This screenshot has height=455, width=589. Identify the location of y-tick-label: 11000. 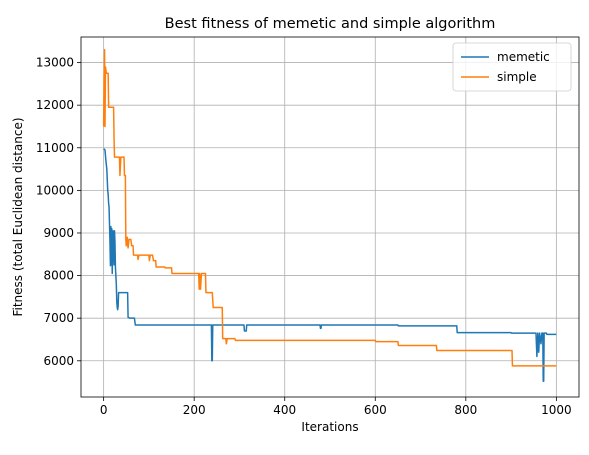
(55, 148).